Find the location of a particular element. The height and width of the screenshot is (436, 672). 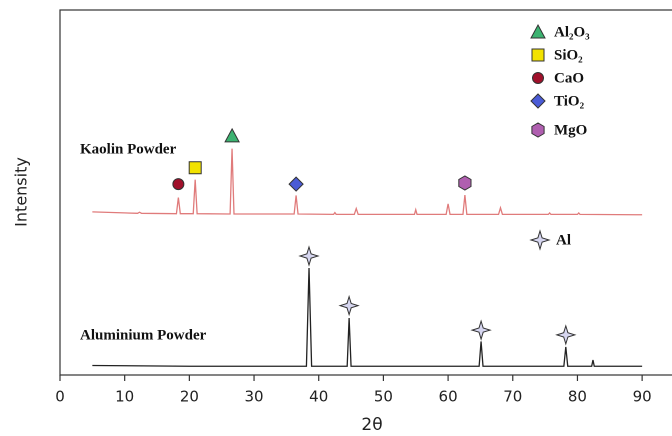

legend-label: MgO is located at coordinates (570, 130).